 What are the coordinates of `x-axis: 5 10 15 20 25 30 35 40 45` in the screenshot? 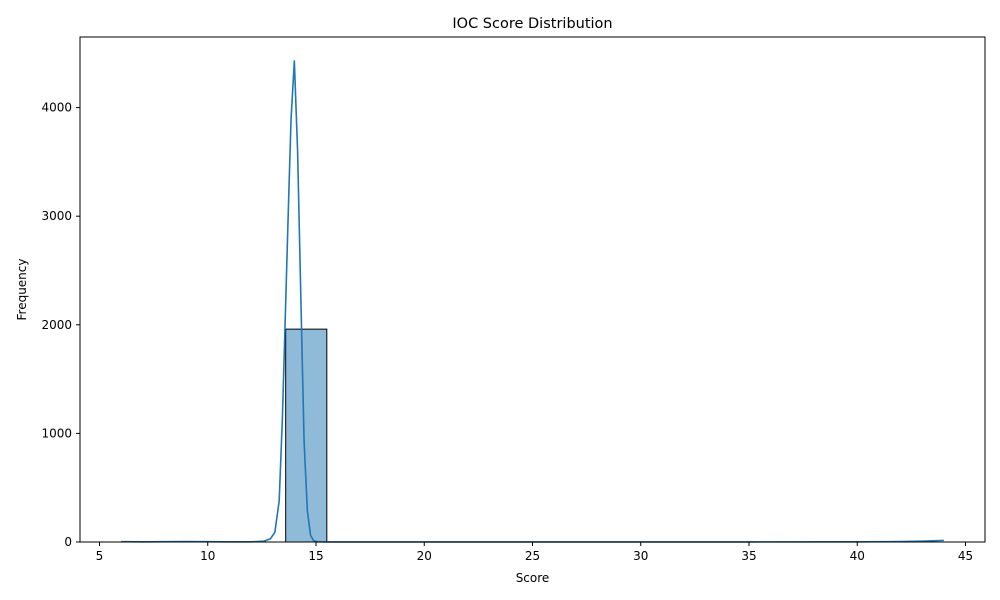 It's located at (534, 552).